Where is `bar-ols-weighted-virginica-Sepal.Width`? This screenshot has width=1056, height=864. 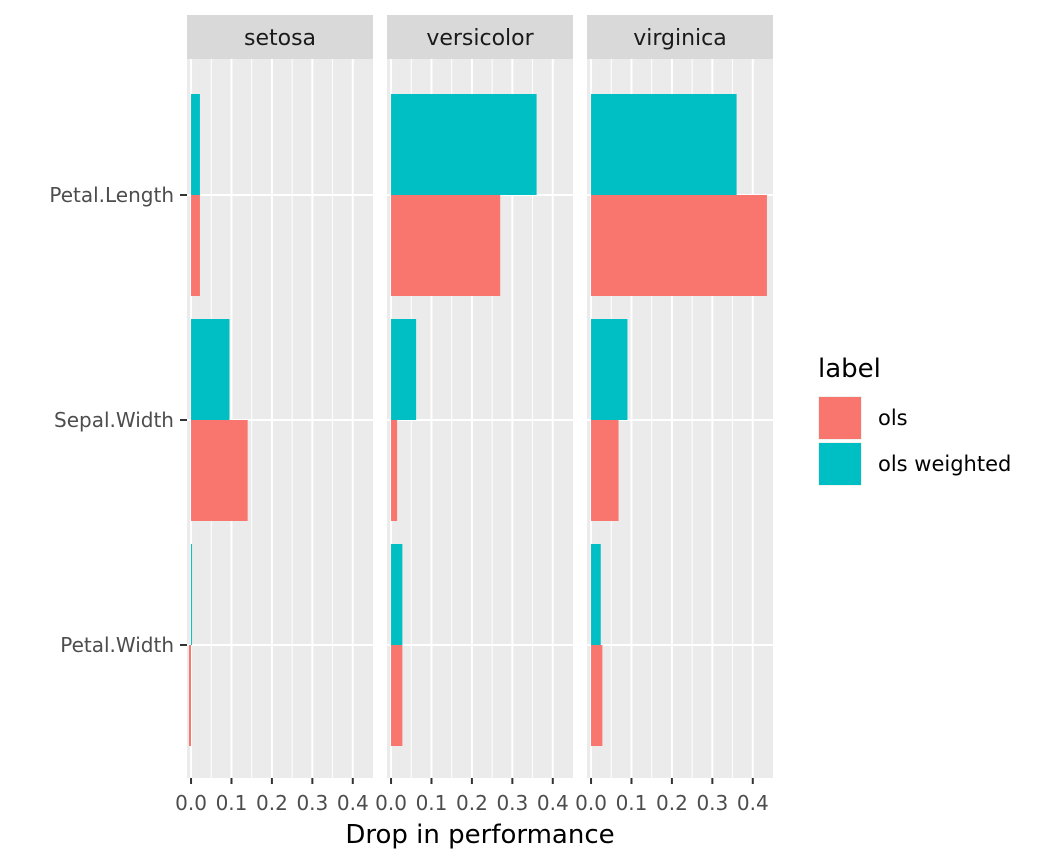
bar-ols-weighted-virginica-Sepal.Width is located at coordinates (609, 369).